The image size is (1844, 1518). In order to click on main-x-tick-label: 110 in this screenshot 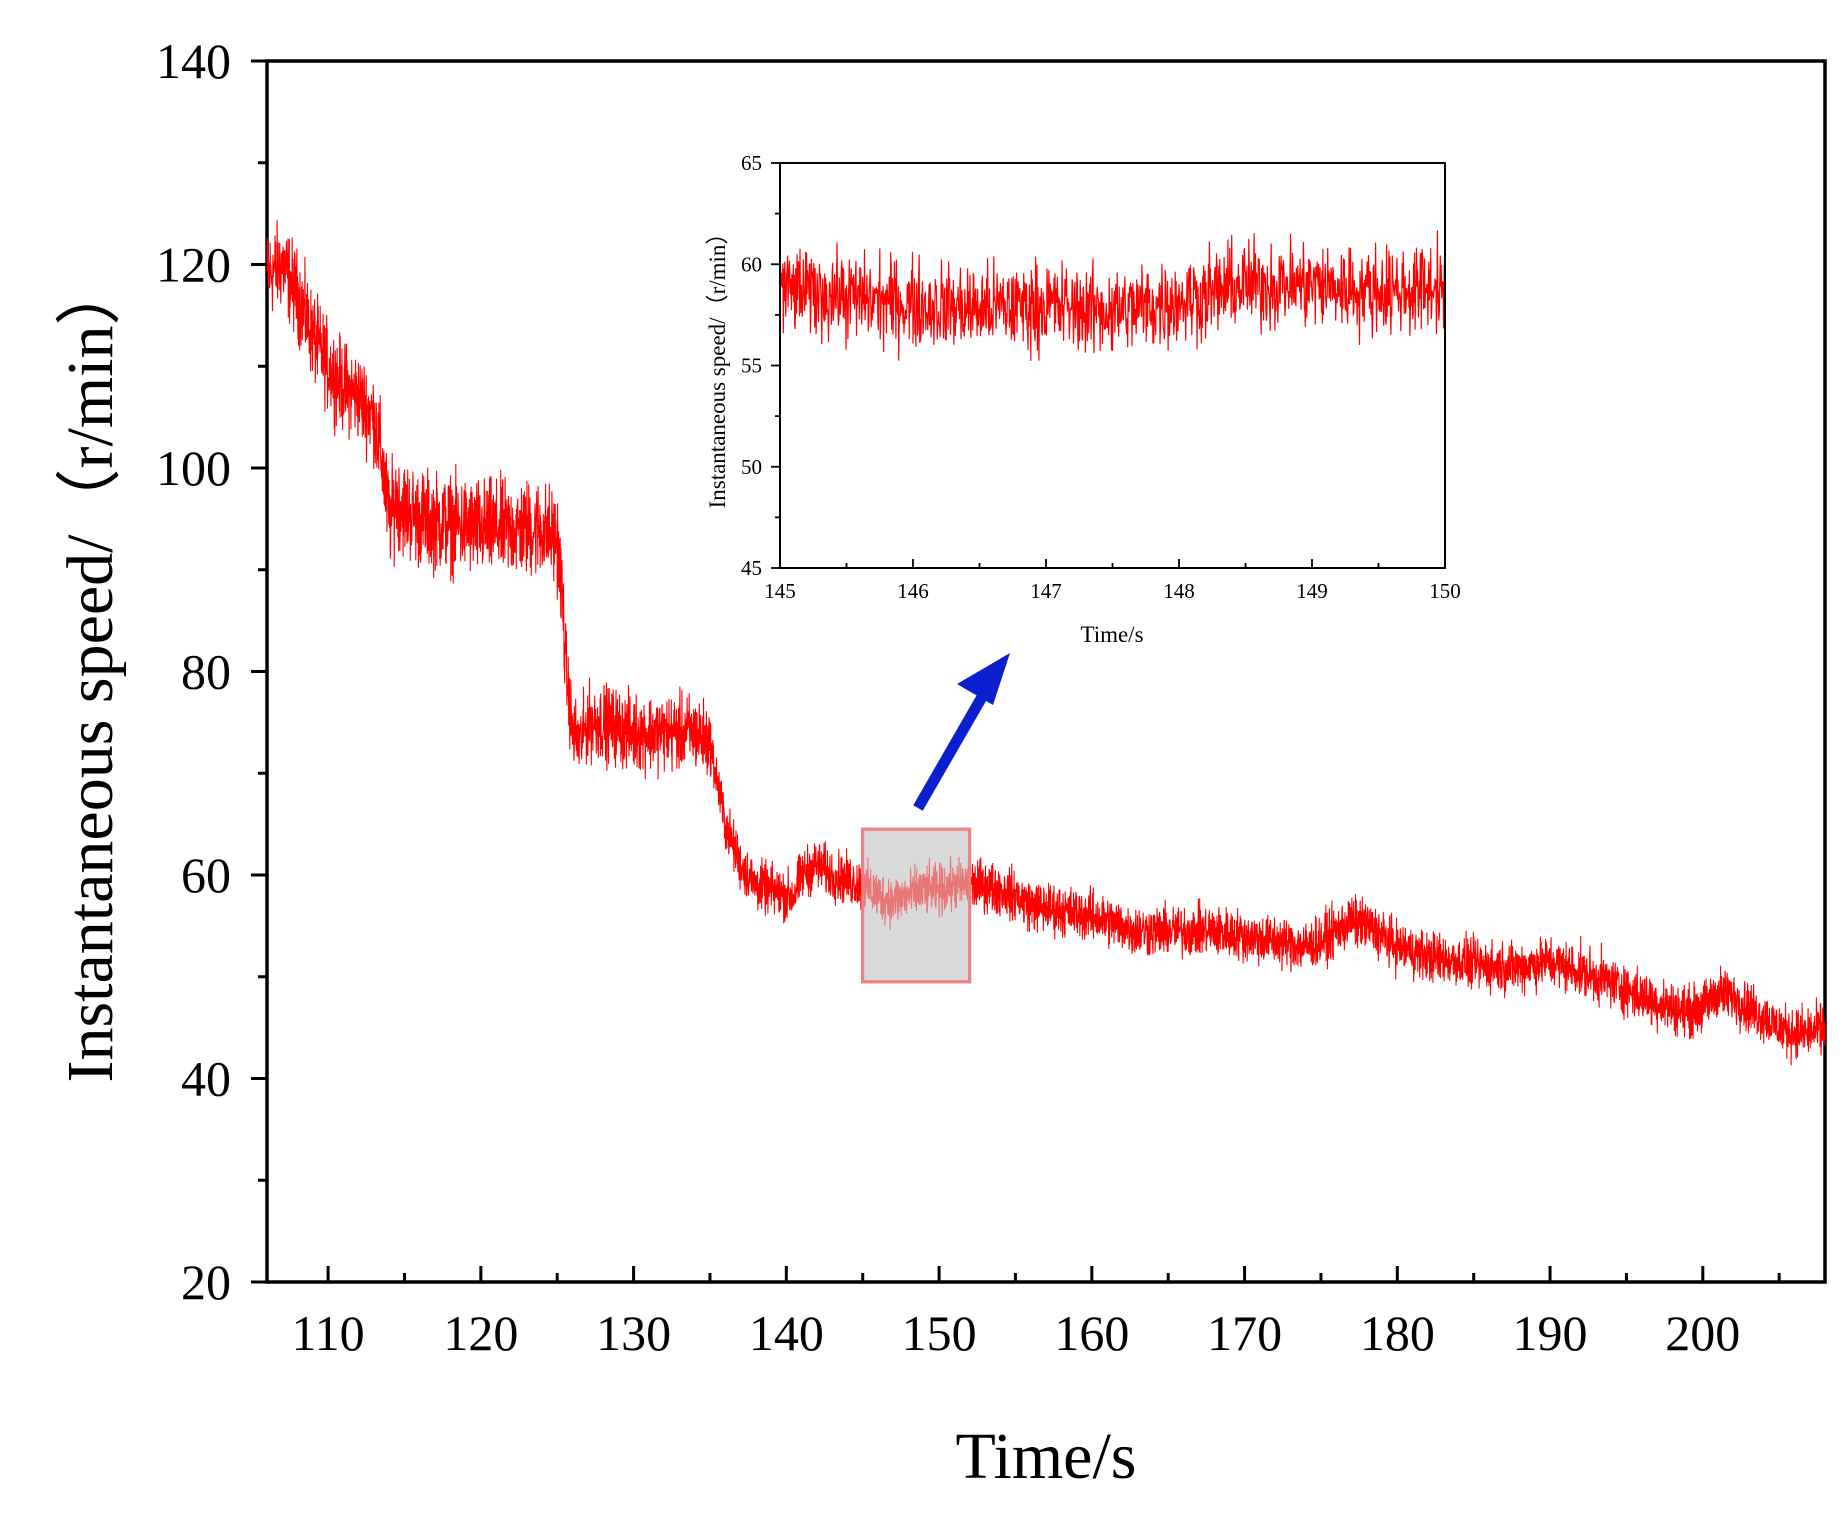, I will do `click(328, 1333)`.